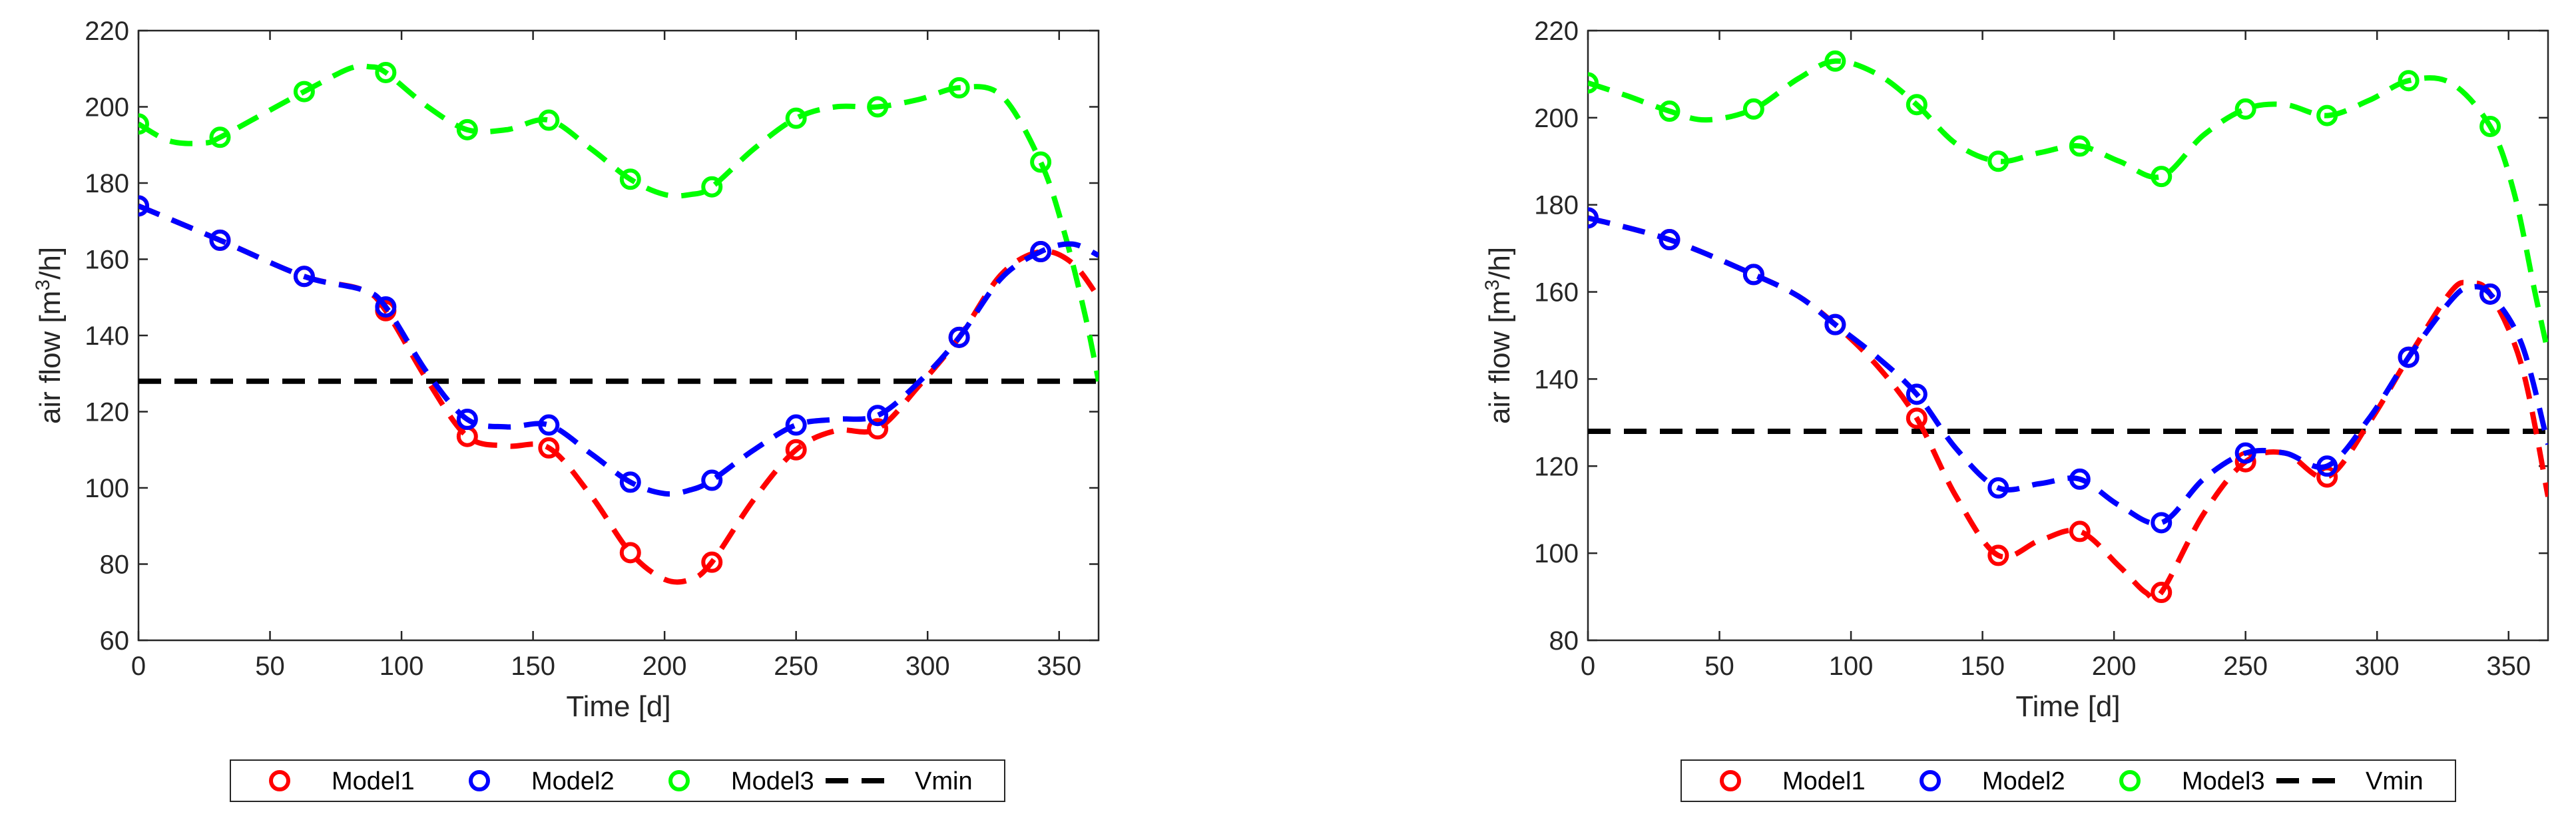 This screenshot has height=828, width=2576. Describe the element at coordinates (2509, 666) in the screenshot. I see `chart-1-xtick-label: 350` at that location.